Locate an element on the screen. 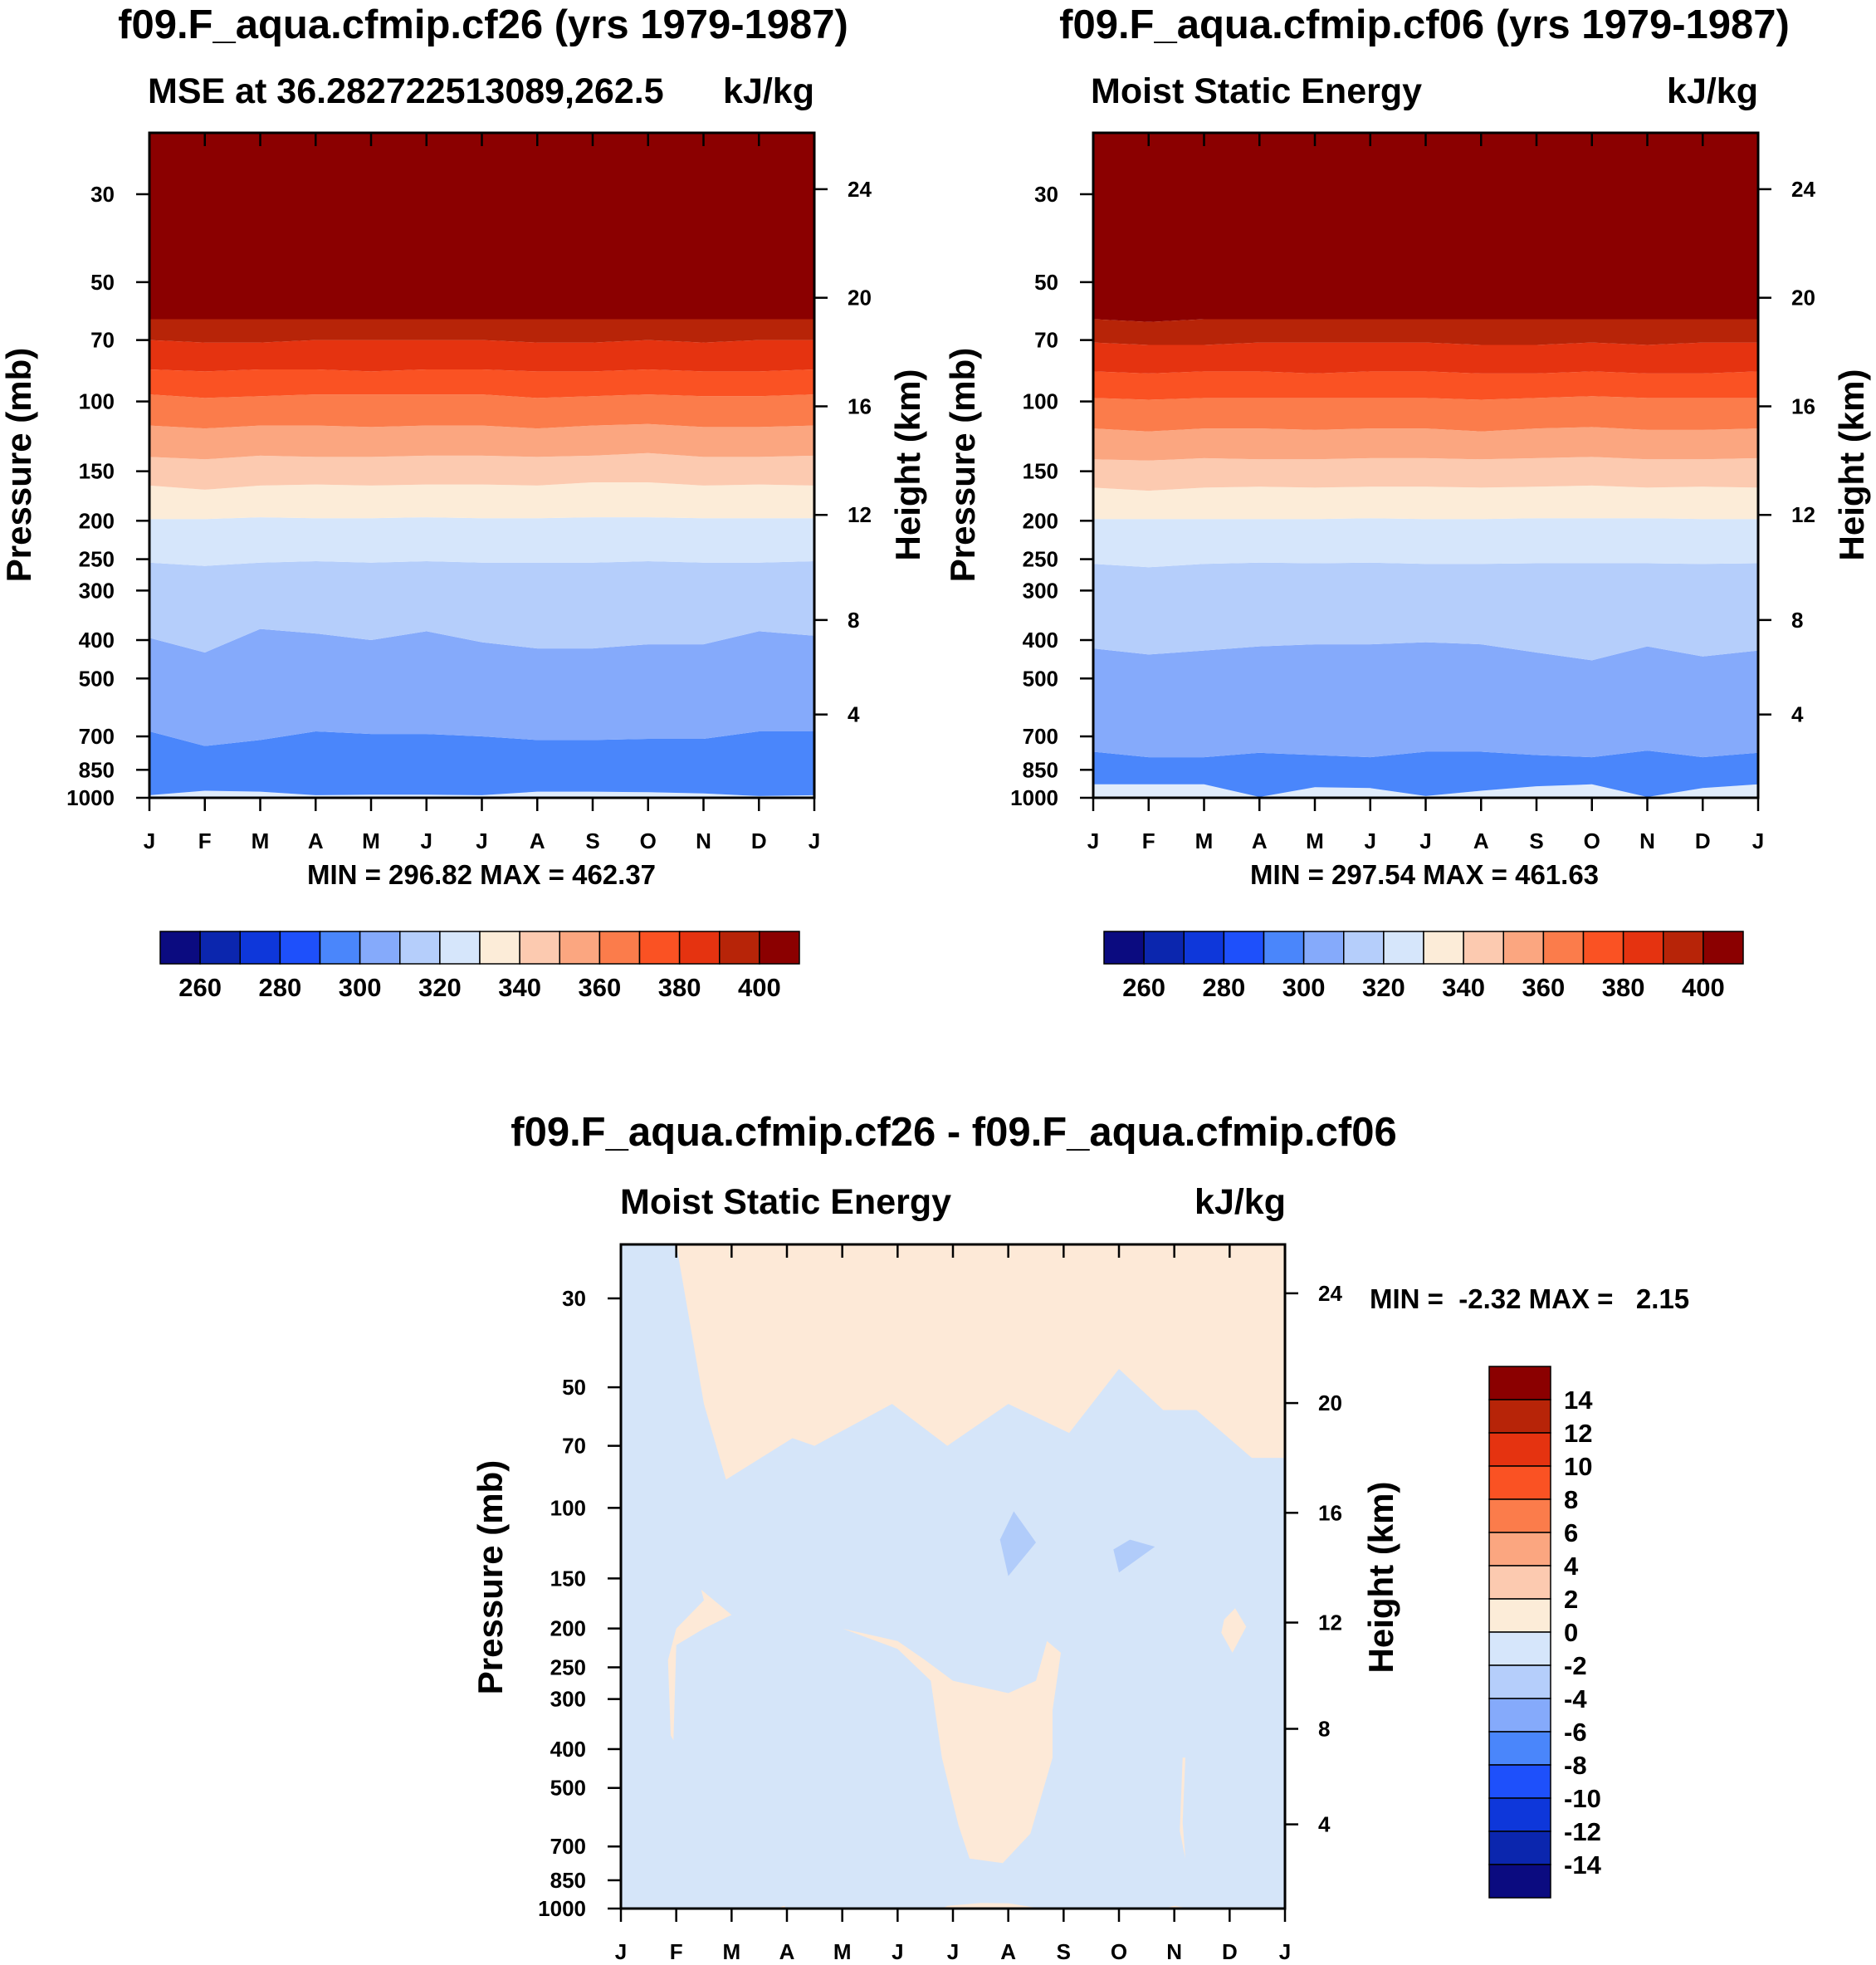 This screenshot has width=1876, height=1965. y-tick-label: 30 is located at coordinates (102, 194).